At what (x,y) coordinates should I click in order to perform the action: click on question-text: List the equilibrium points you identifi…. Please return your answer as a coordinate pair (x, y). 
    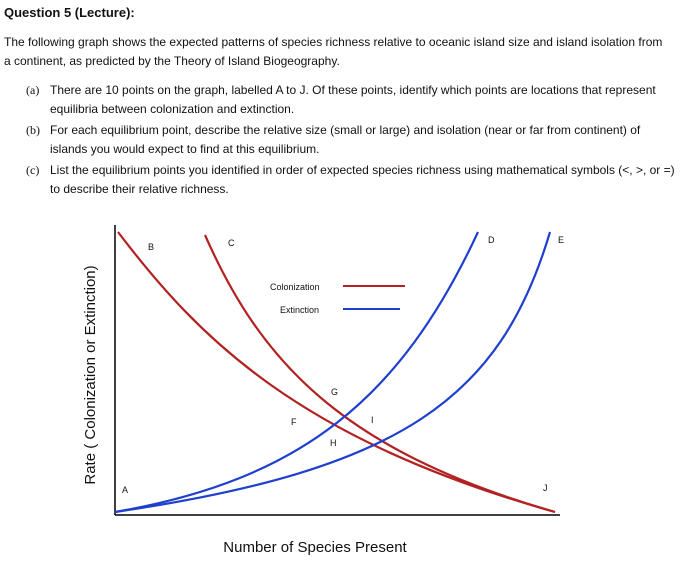
    Looking at the image, I should click on (362, 179).